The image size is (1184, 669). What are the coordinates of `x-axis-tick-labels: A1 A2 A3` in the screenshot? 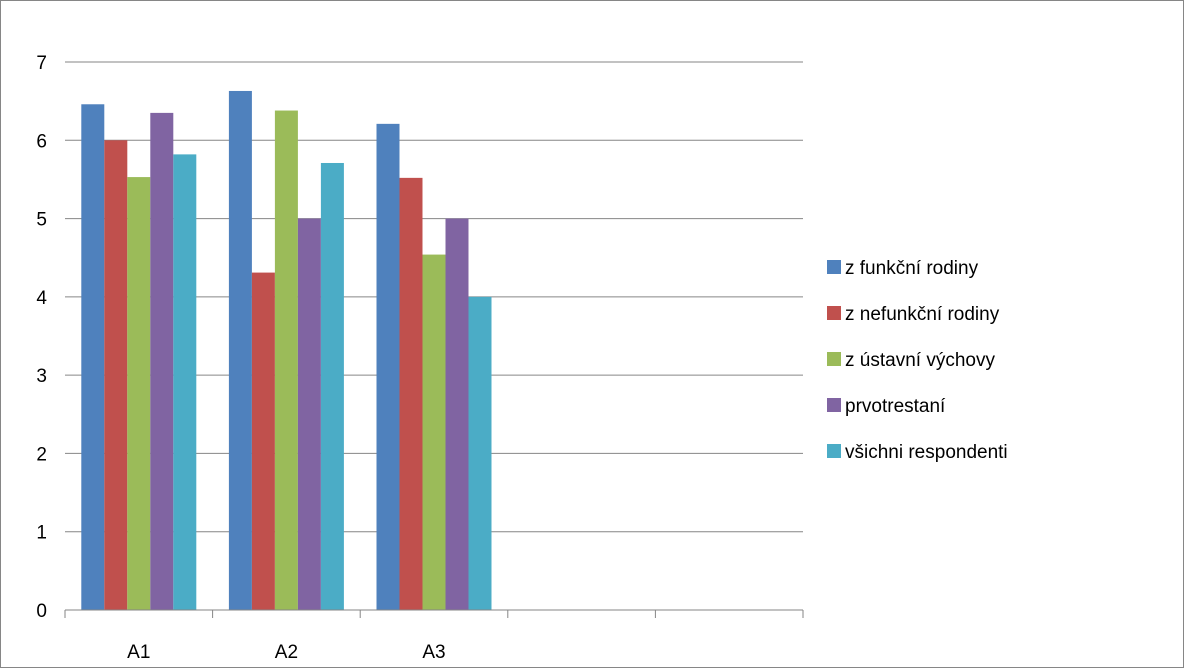 It's located at (286, 652).